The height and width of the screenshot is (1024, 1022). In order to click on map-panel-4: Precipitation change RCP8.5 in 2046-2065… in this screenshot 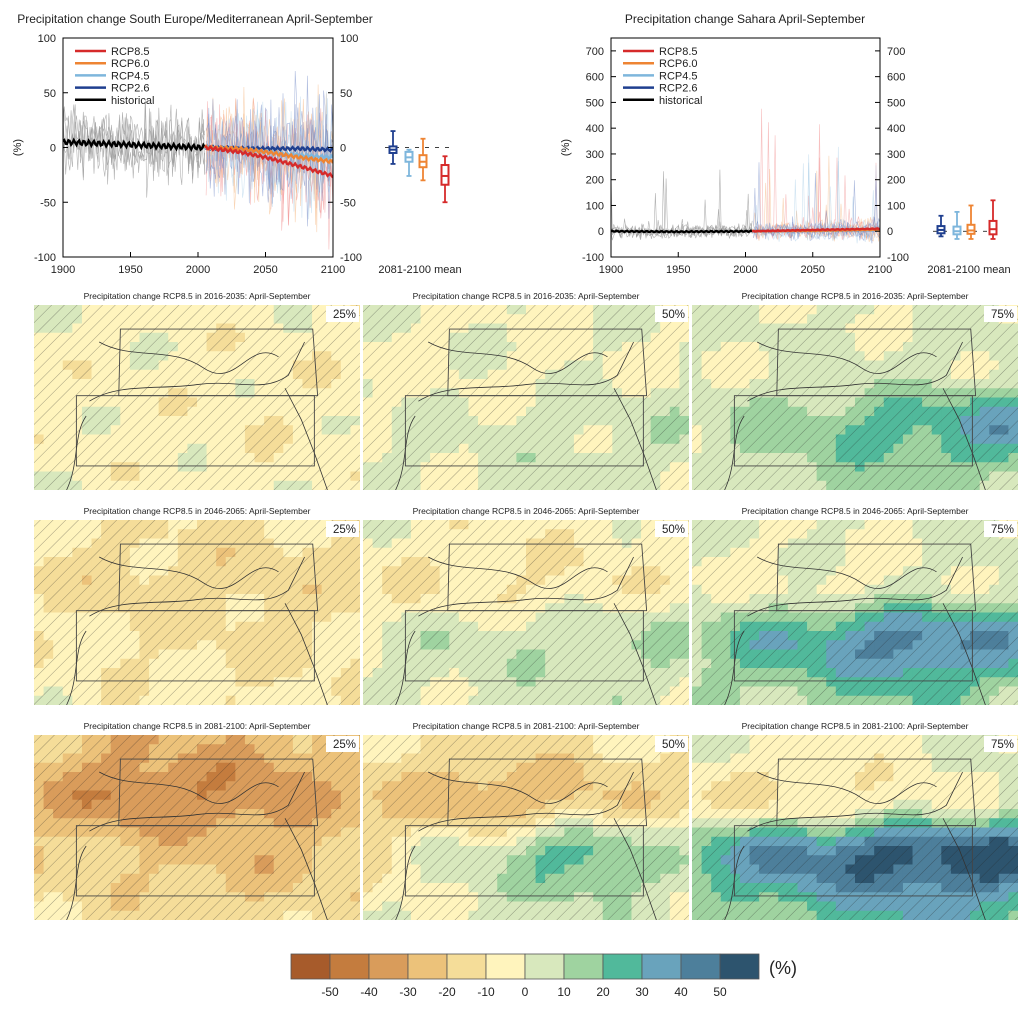, I will do `click(526, 605)`.